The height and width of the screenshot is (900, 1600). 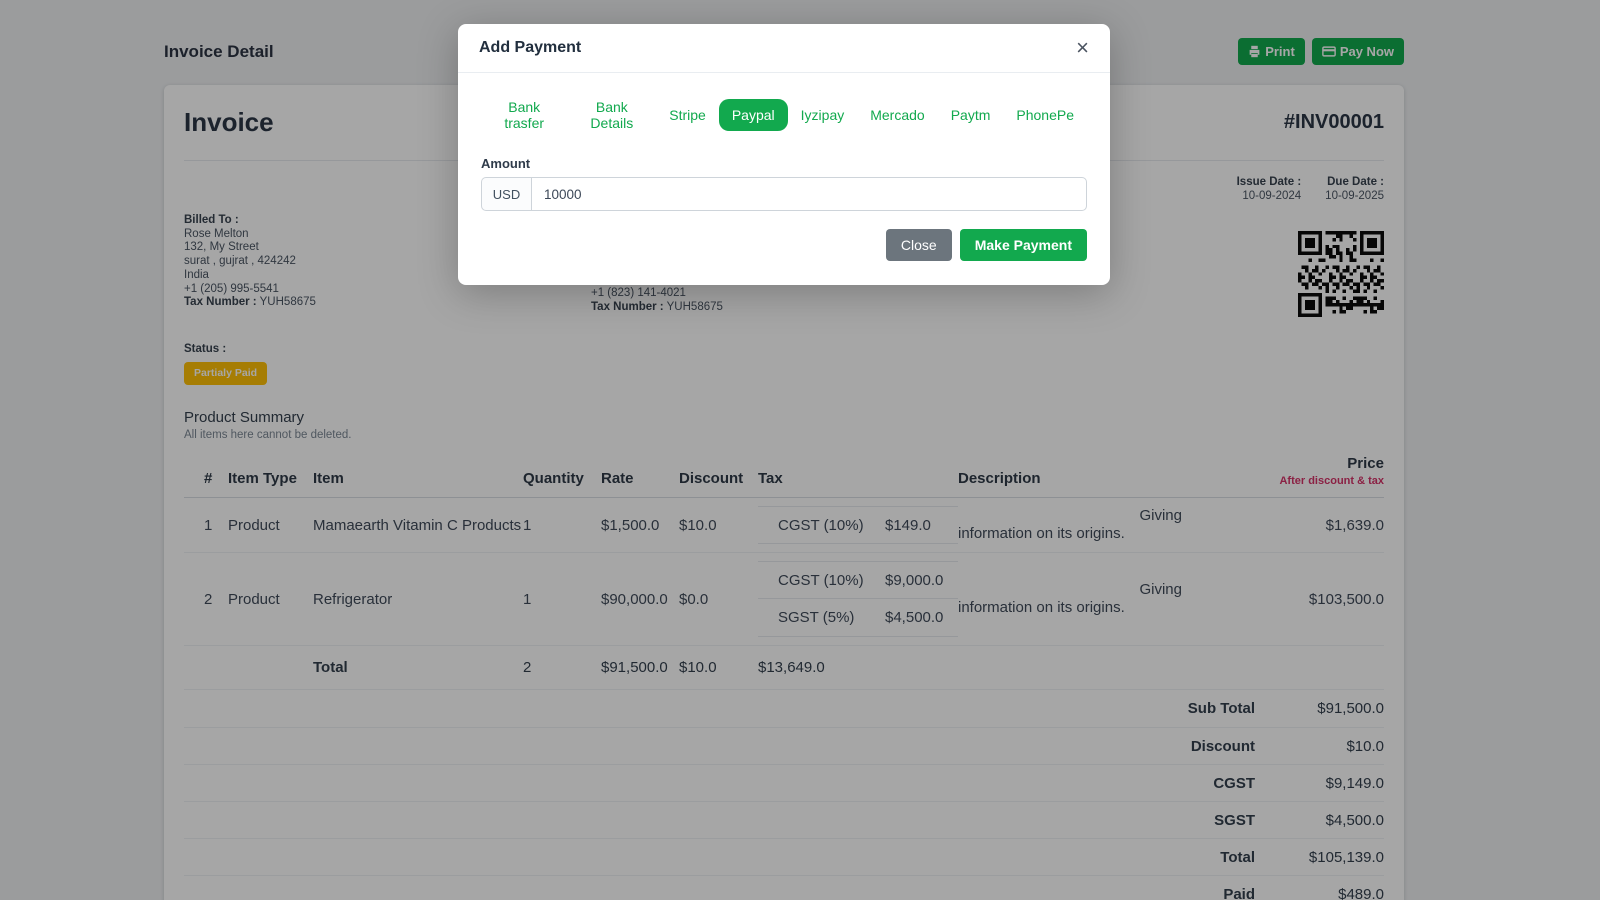 What do you see at coordinates (1361, 892) in the screenshot?
I see `summary-value: $489.0` at bounding box center [1361, 892].